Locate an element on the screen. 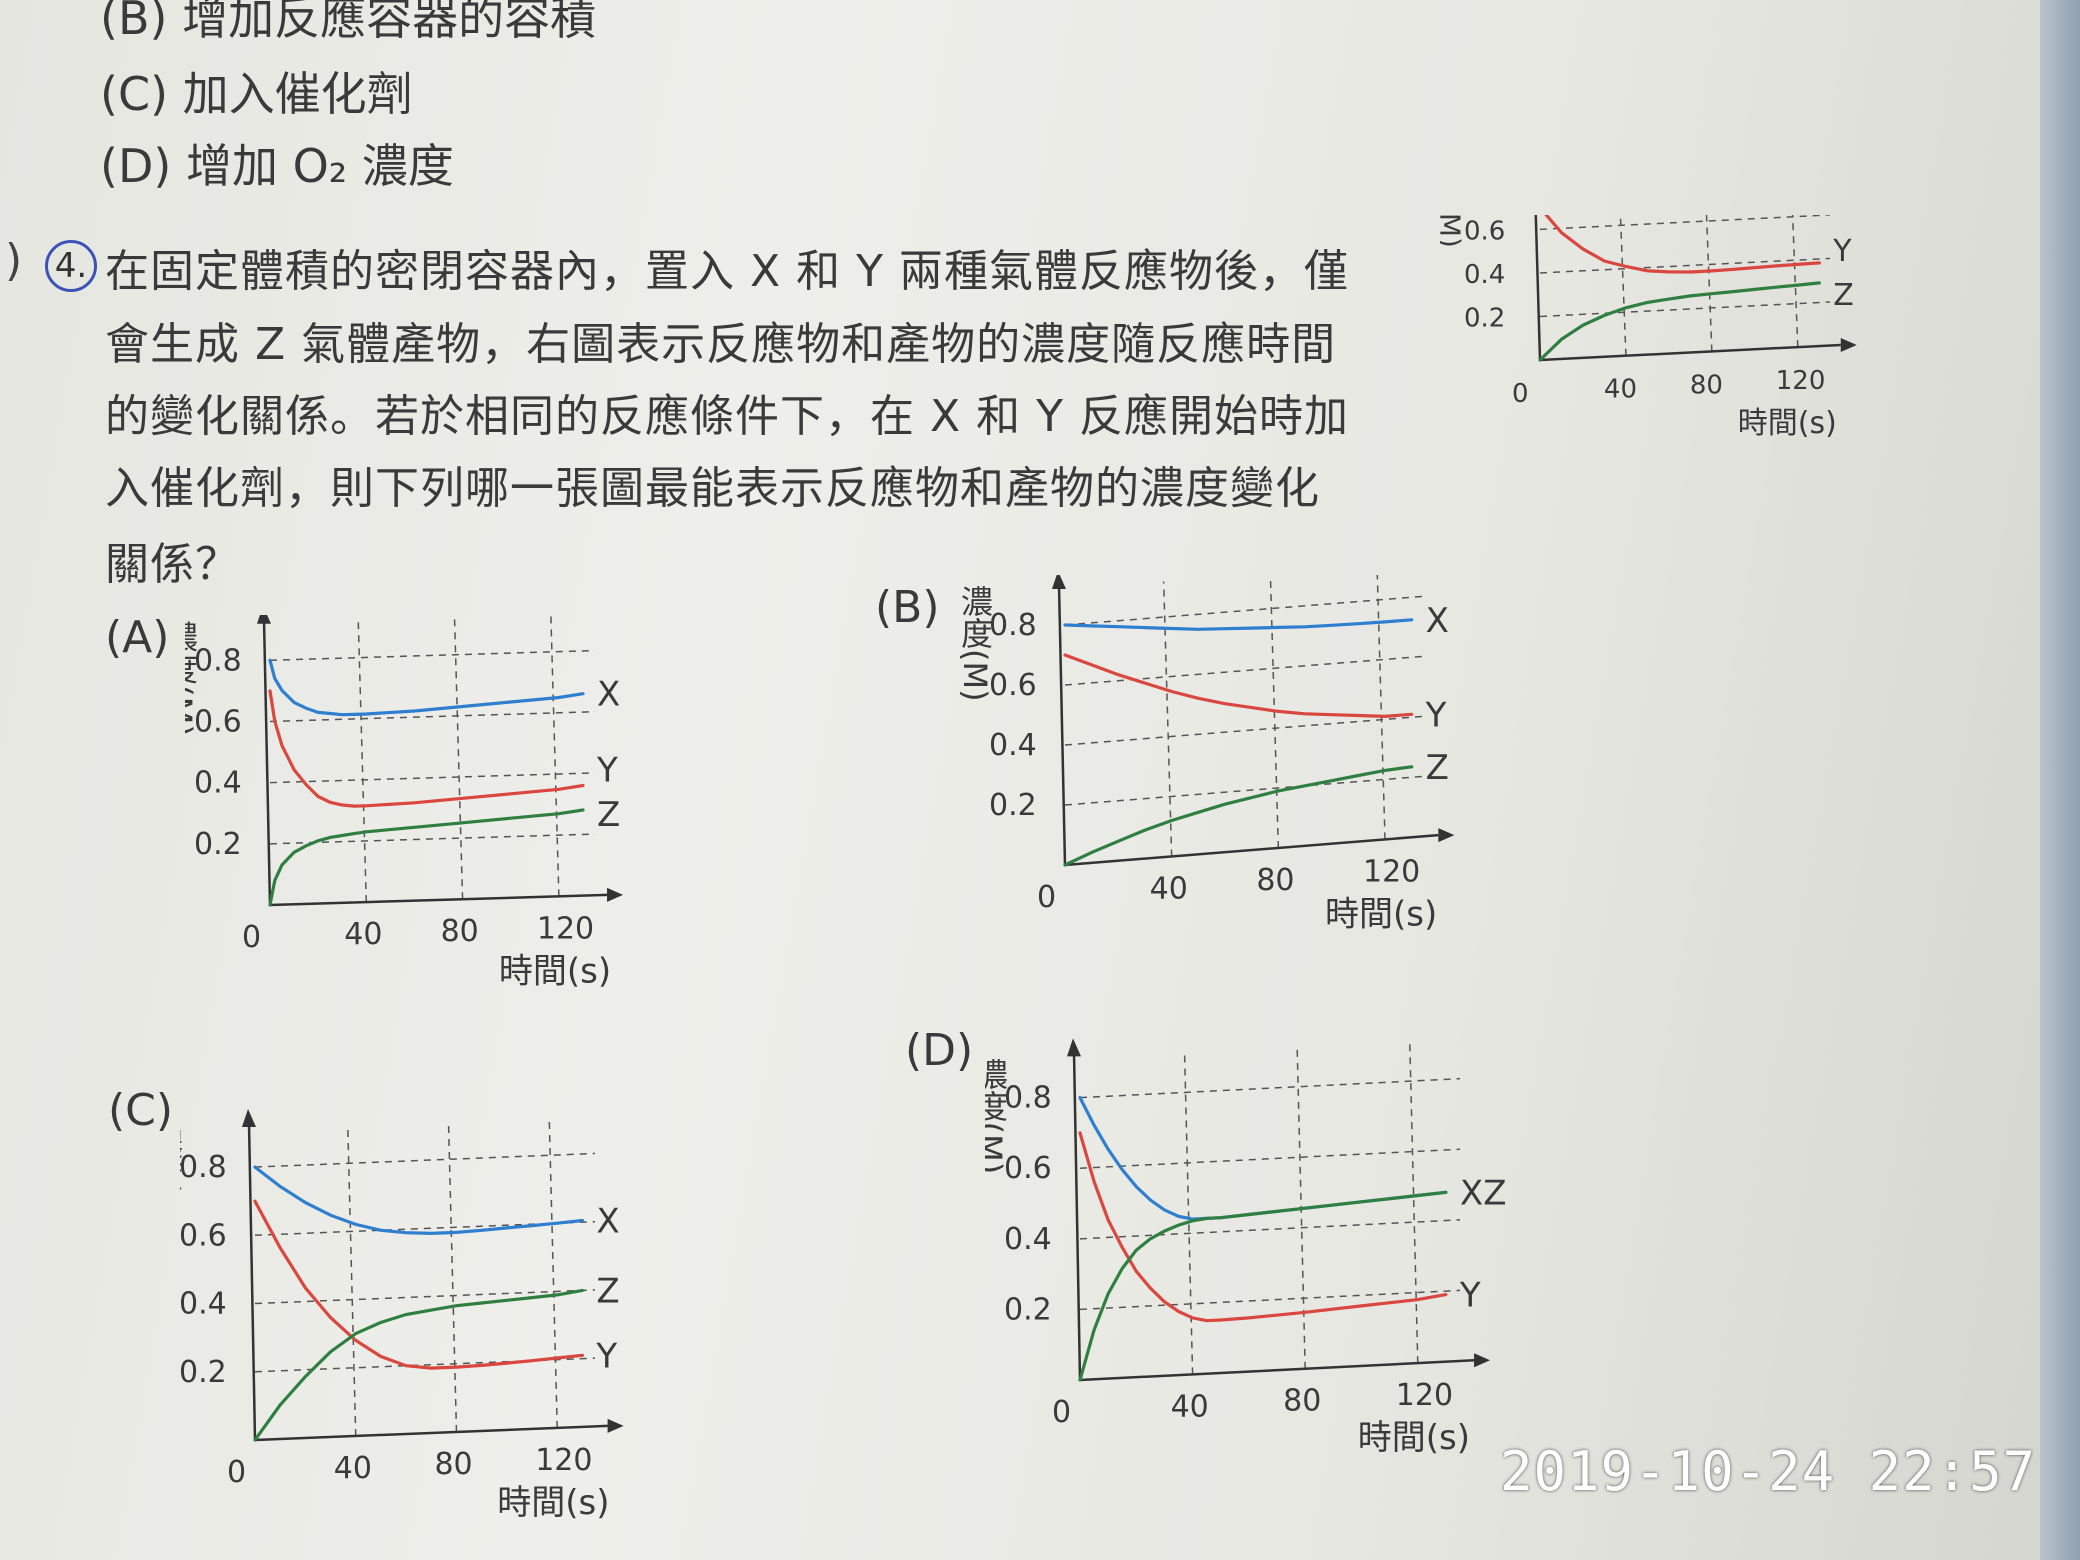 The height and width of the screenshot is (1560, 2080). chart-body: 0.8 0.6 0.4 0.2 0 40 80 120 濃度(M) 時間(s) X YZ is located at coordinates (1205, 754).